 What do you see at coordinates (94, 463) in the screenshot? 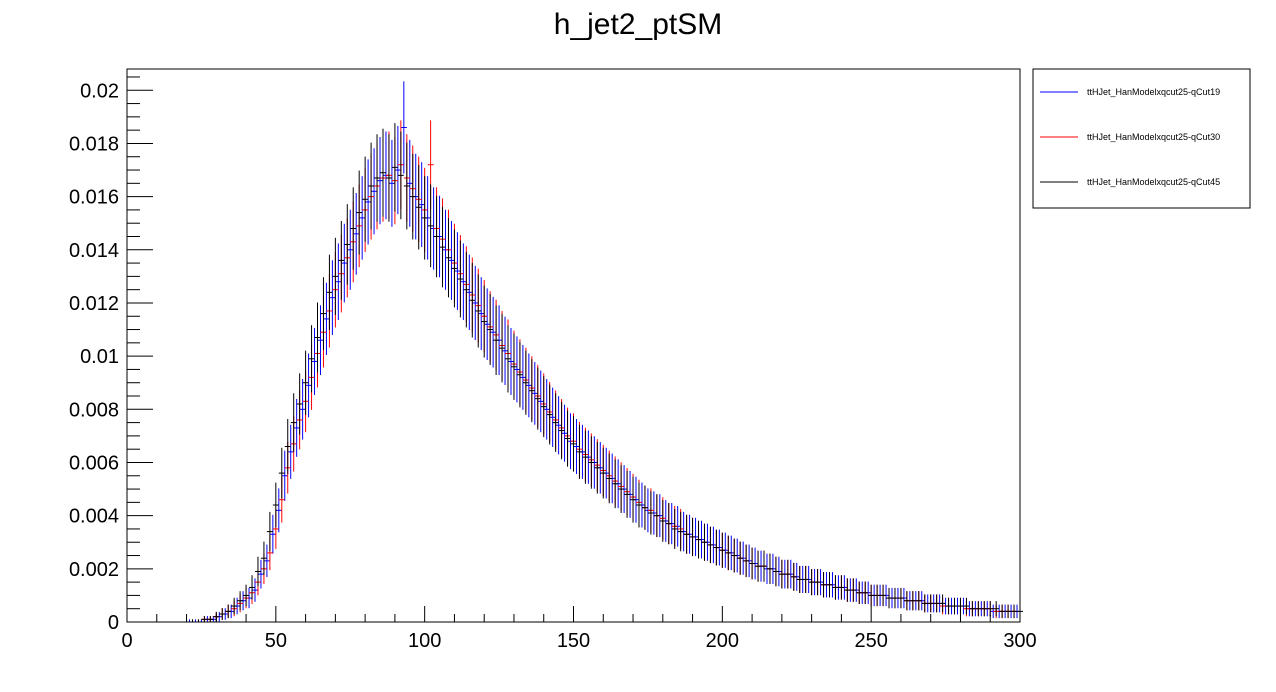
I see `y-tick-label: 0.006` at bounding box center [94, 463].